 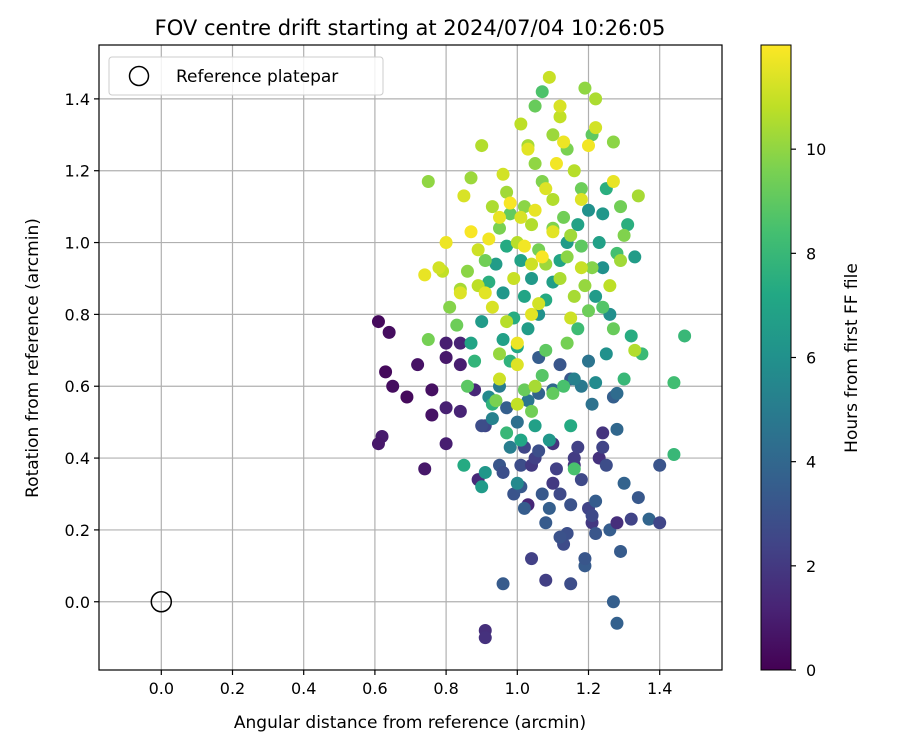 What do you see at coordinates (811, 670) in the screenshot?
I see `colorbar-tick-label: 0` at bounding box center [811, 670].